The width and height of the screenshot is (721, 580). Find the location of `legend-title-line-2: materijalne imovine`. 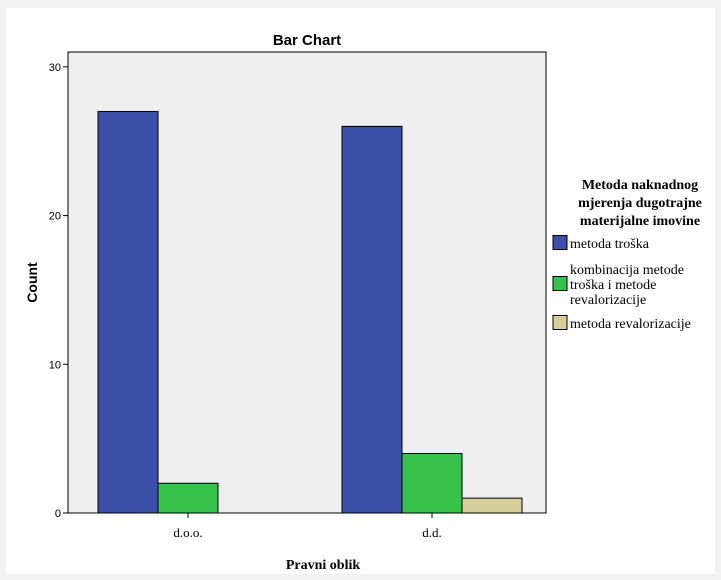

legend-title-line-2: materijalne imovine is located at coordinates (640, 221).